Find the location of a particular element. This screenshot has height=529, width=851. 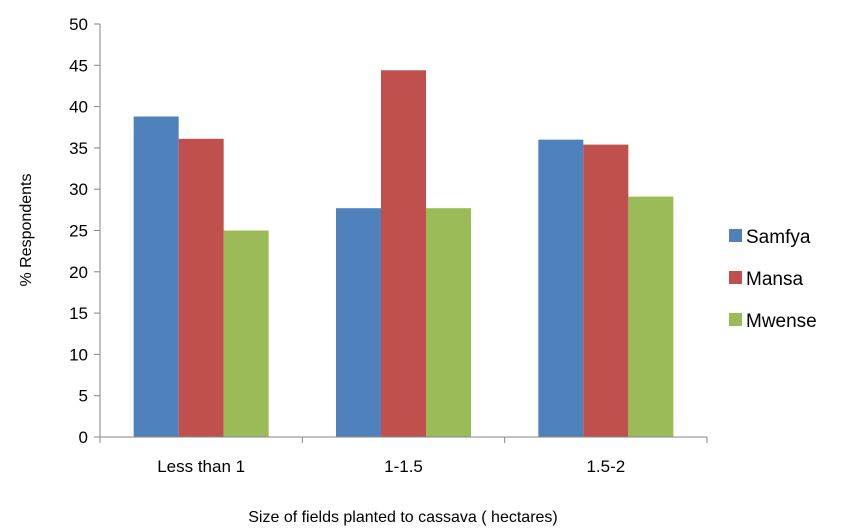

x-ticks-group: Less than 1 1-1.5 1.5-2 is located at coordinates (403, 456).